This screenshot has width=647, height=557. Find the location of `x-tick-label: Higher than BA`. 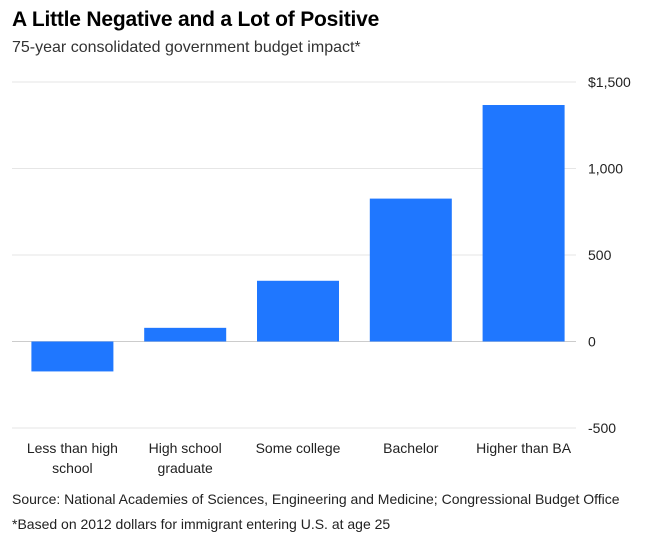

x-tick-label: Higher than BA is located at coordinates (524, 448).